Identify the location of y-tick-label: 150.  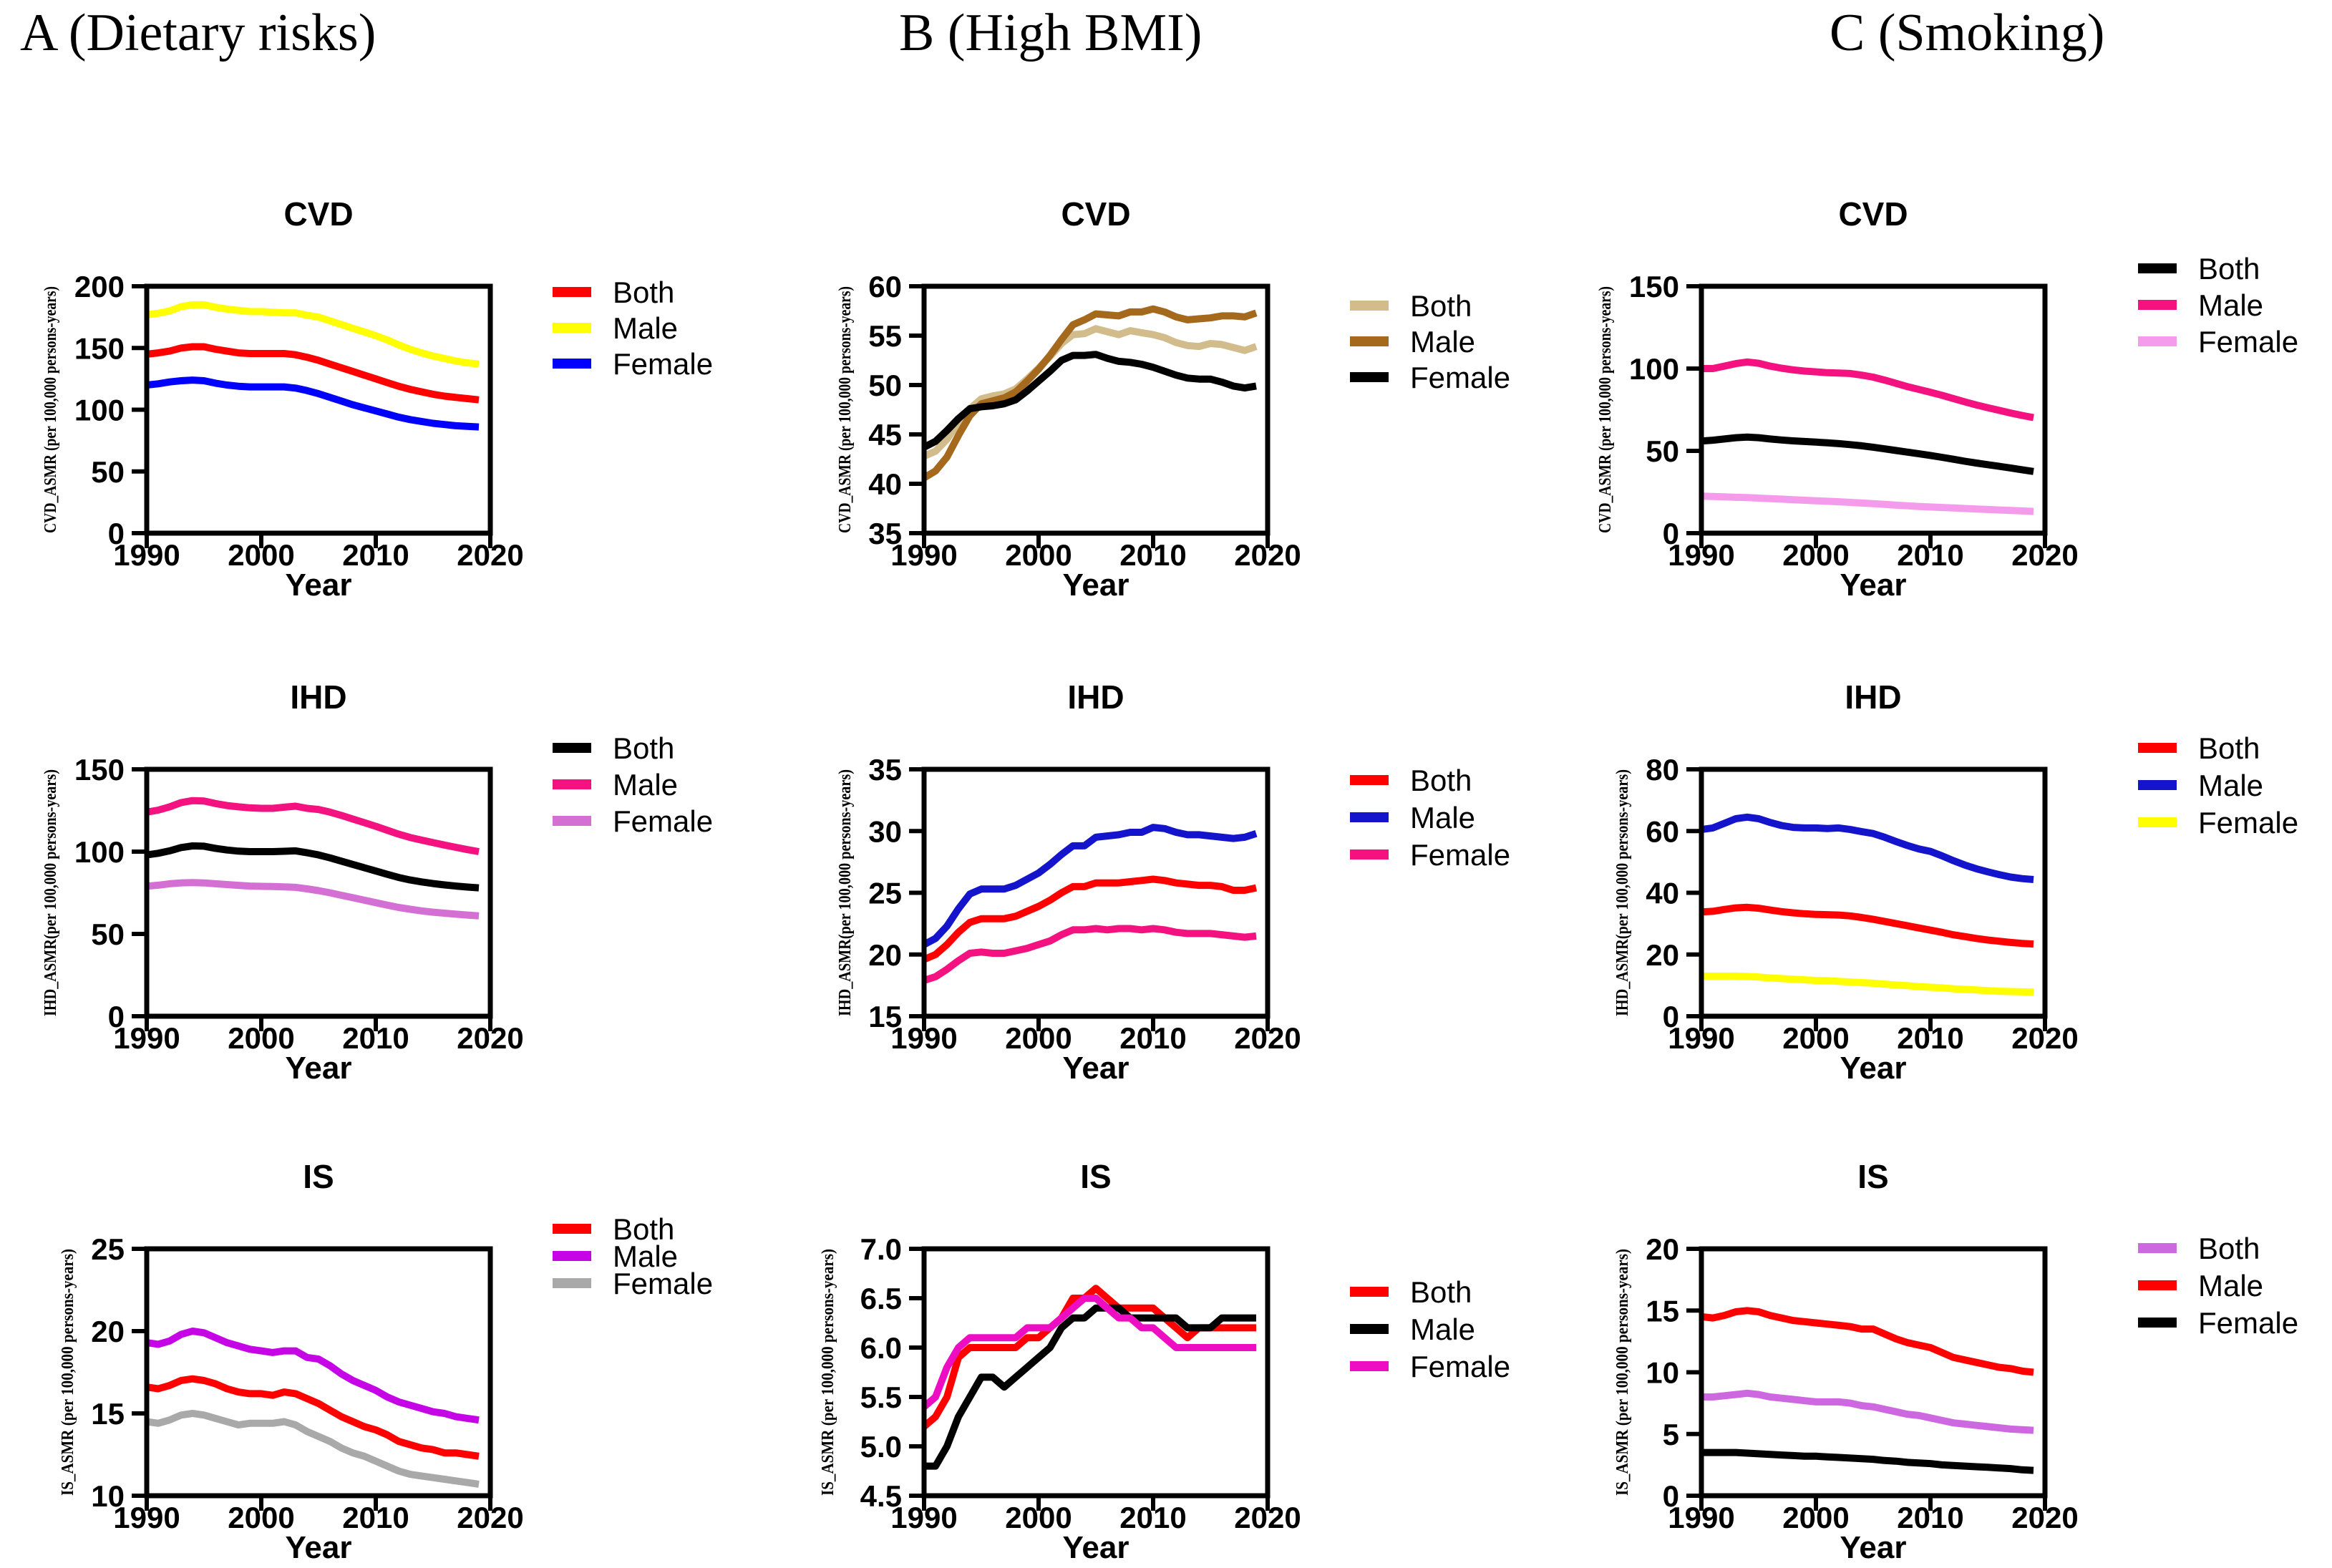
(99, 348).